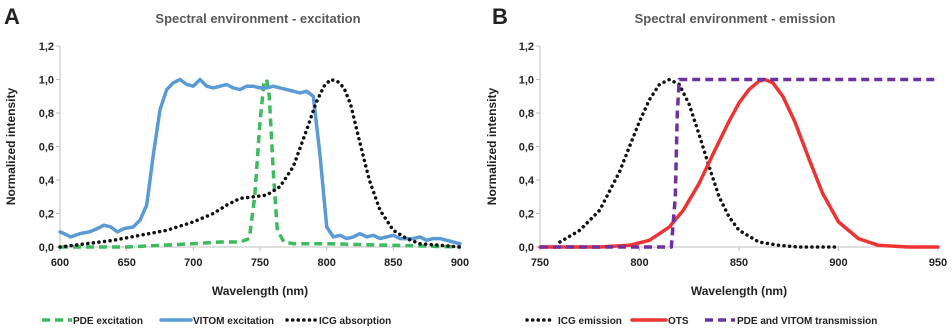  I want to click on legend-label: ICG absorption, so click(355, 321).